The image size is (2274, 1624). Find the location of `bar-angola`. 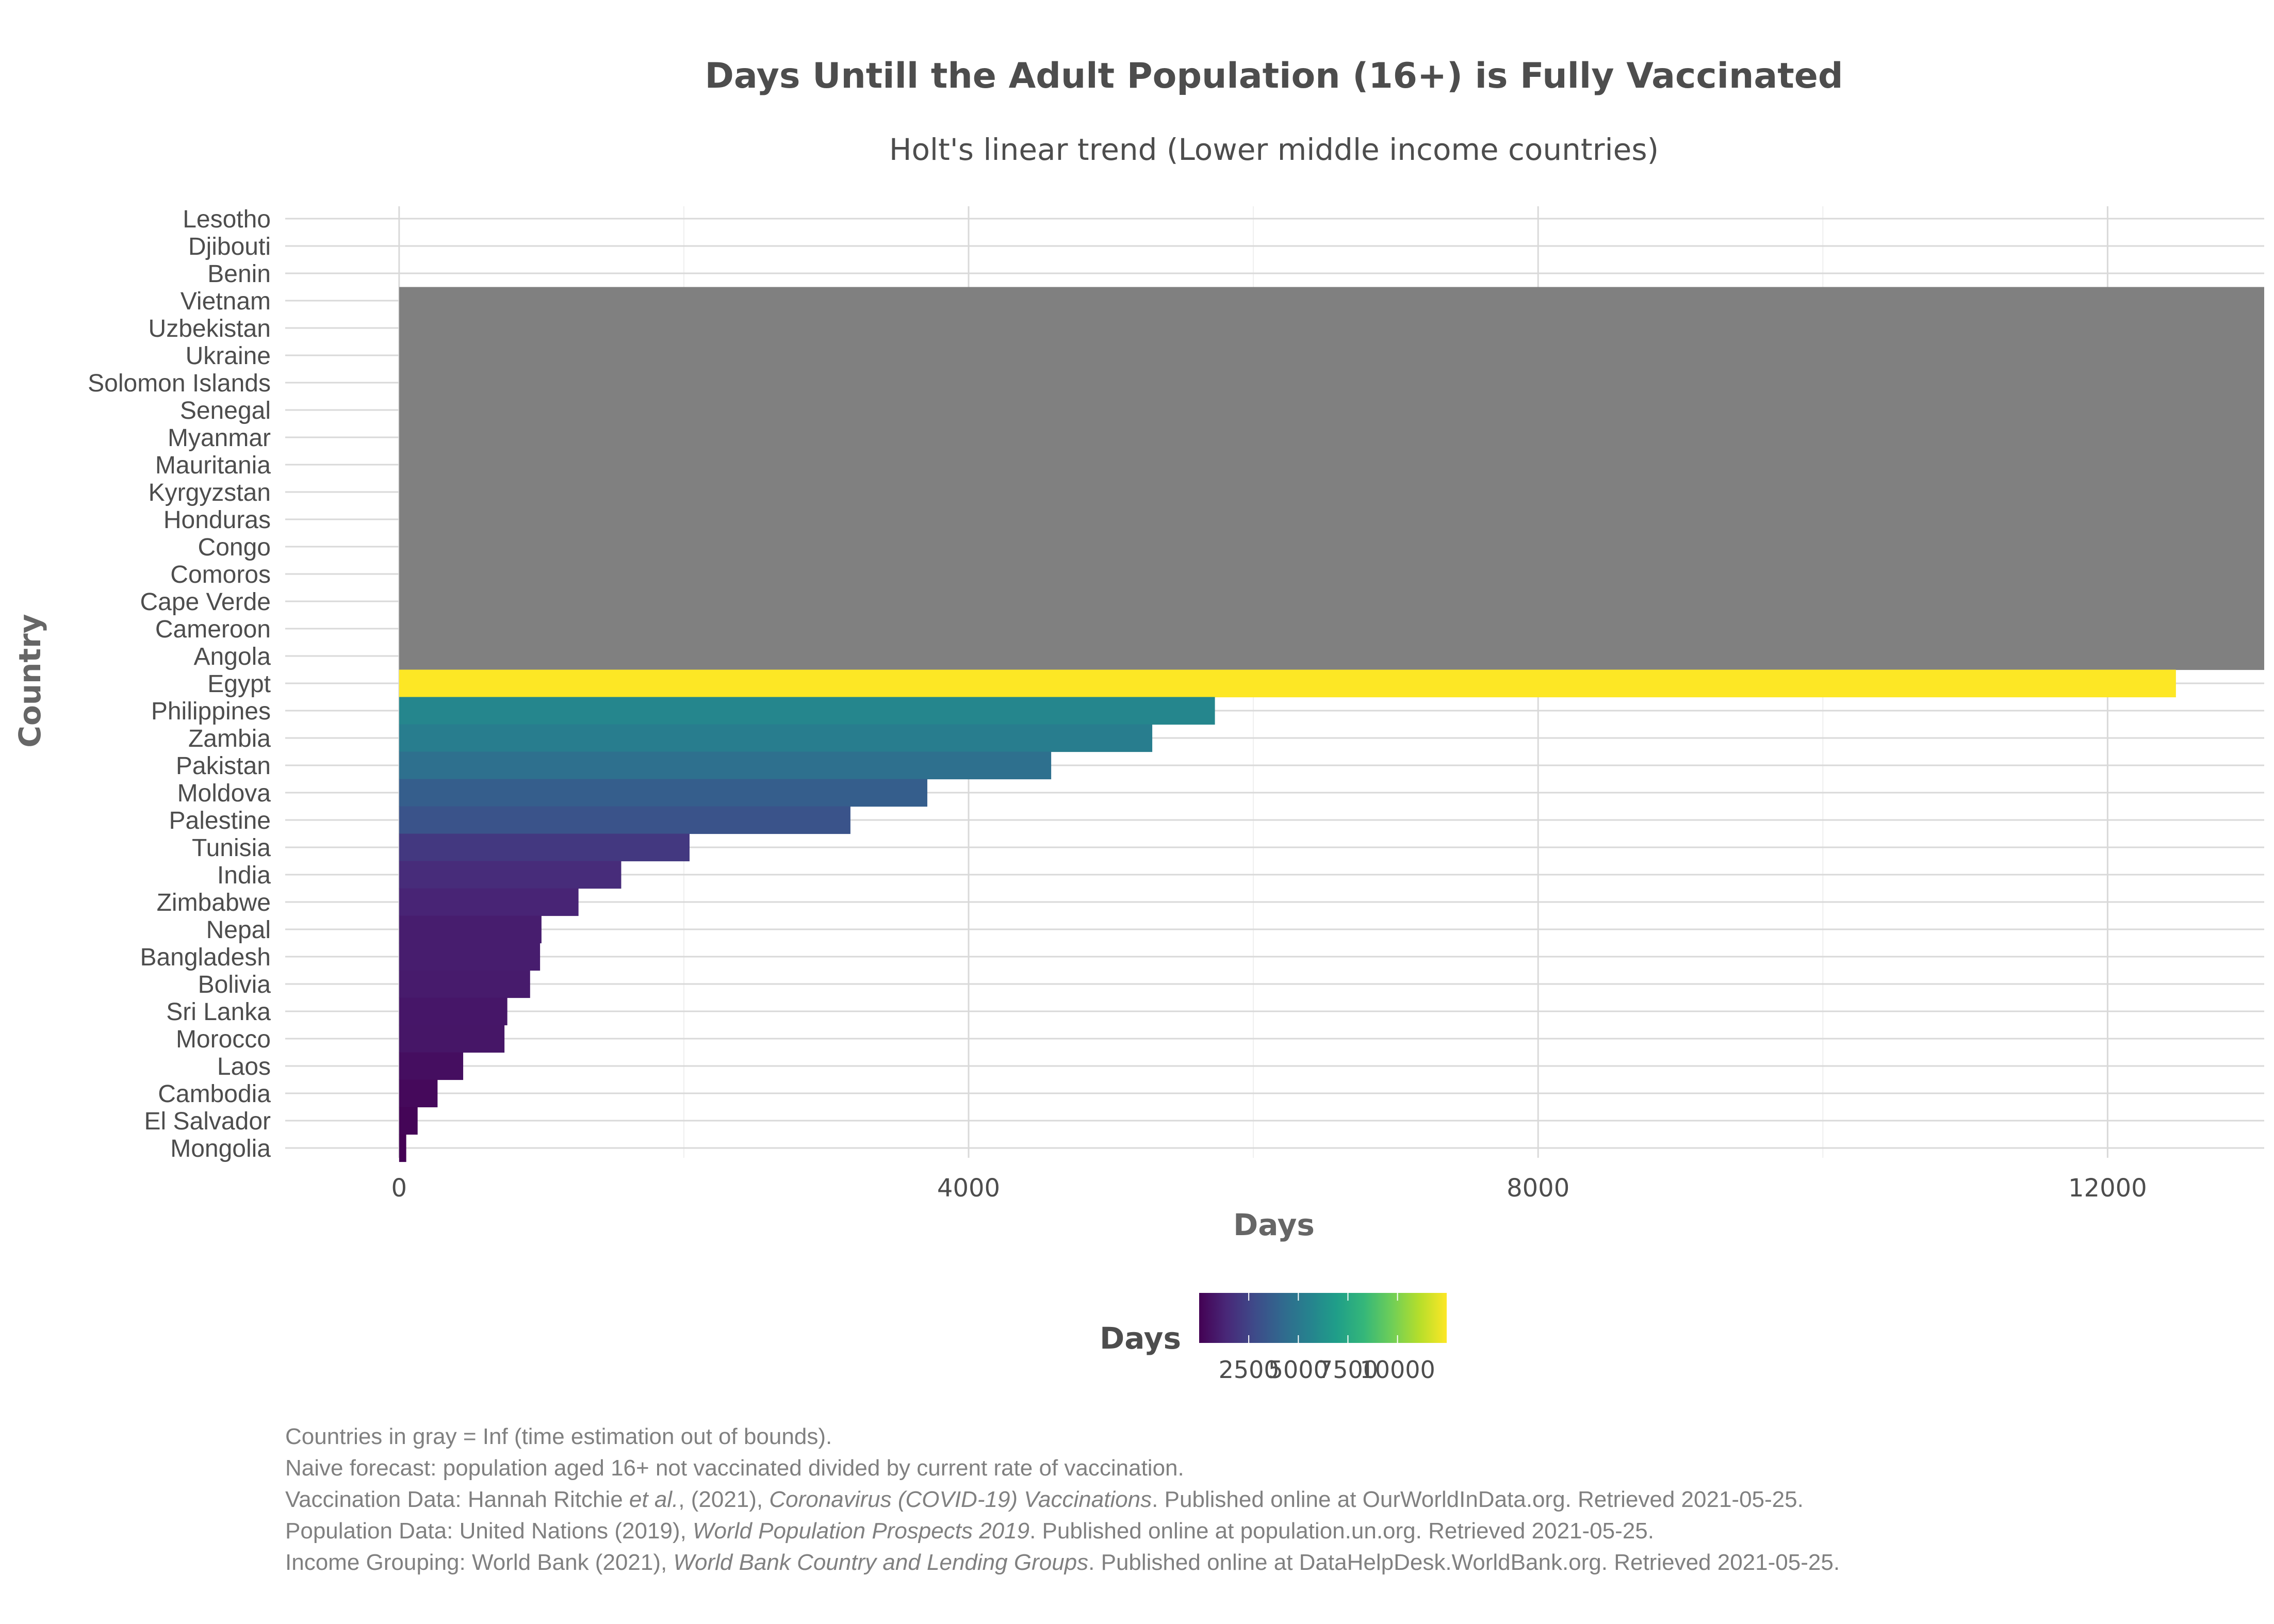

bar-angola is located at coordinates (1332, 656).